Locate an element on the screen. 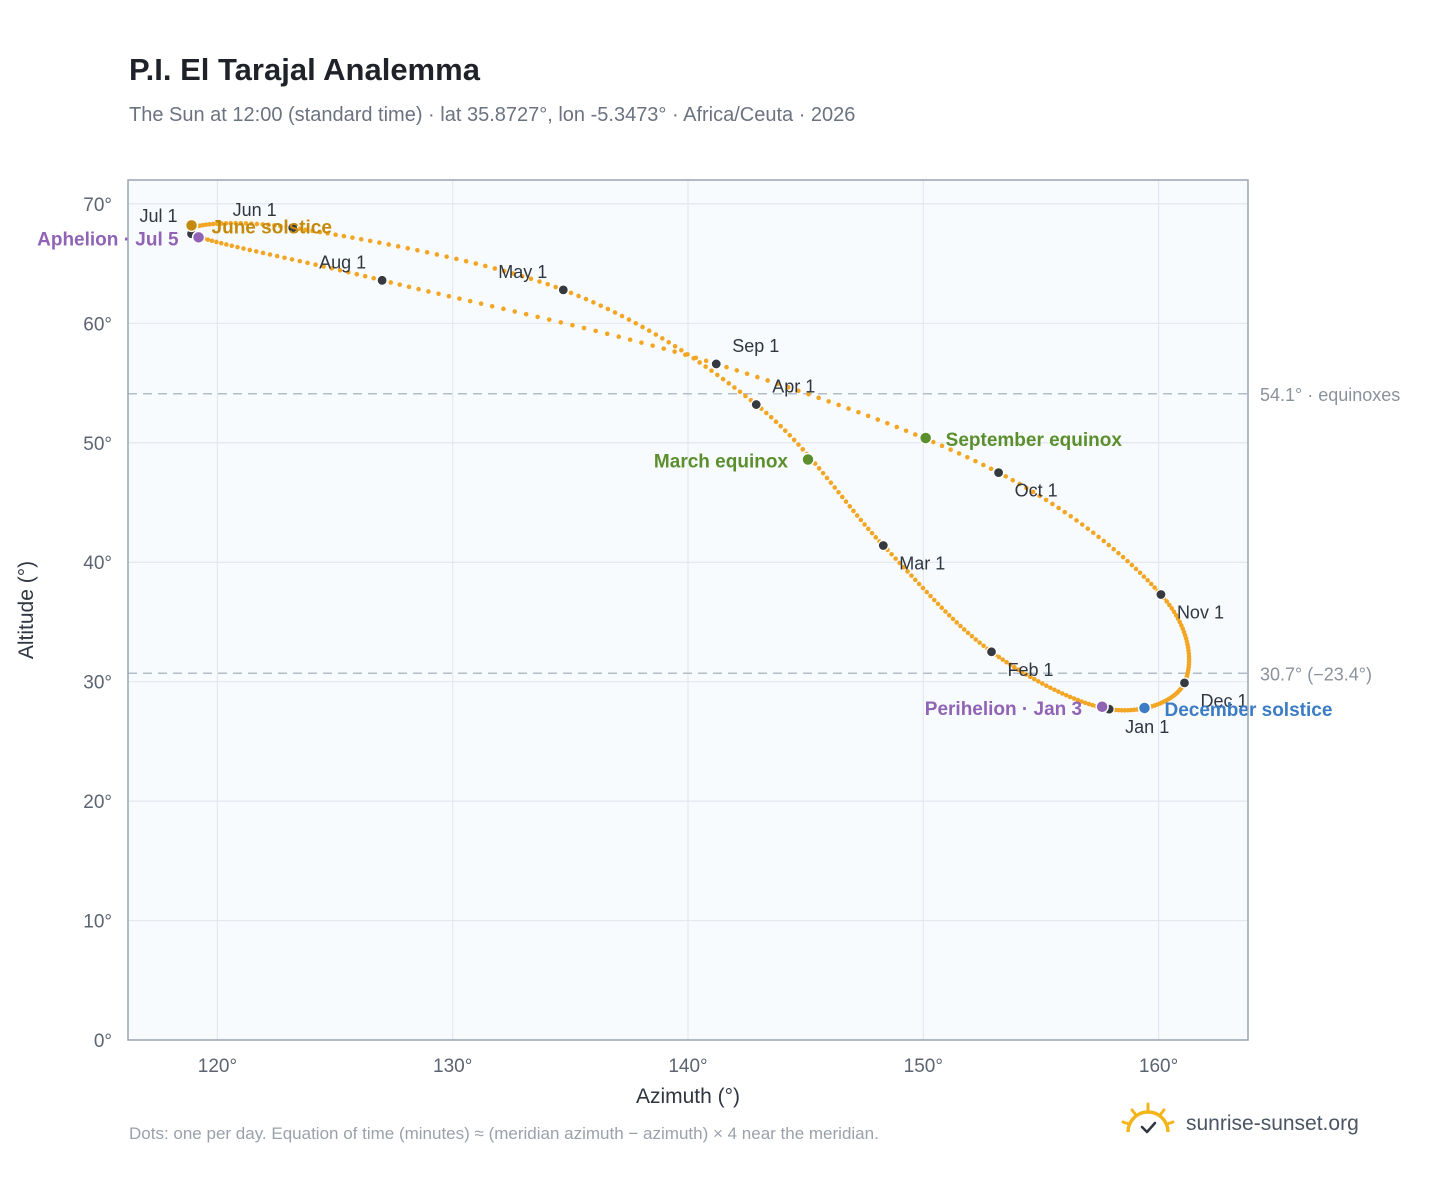 This screenshot has height=1188, width=1448. month-label: Dec 1 is located at coordinates (1223, 701).